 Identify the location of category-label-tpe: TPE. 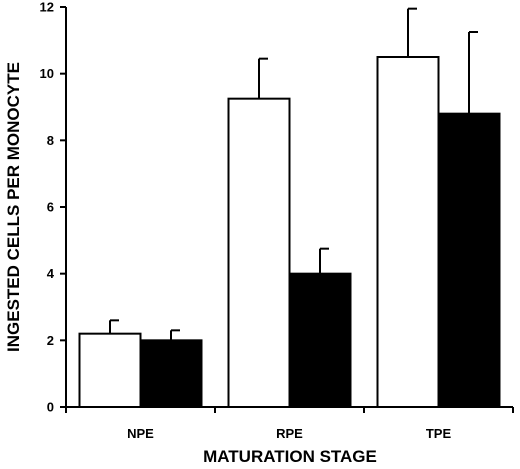
(439, 433).